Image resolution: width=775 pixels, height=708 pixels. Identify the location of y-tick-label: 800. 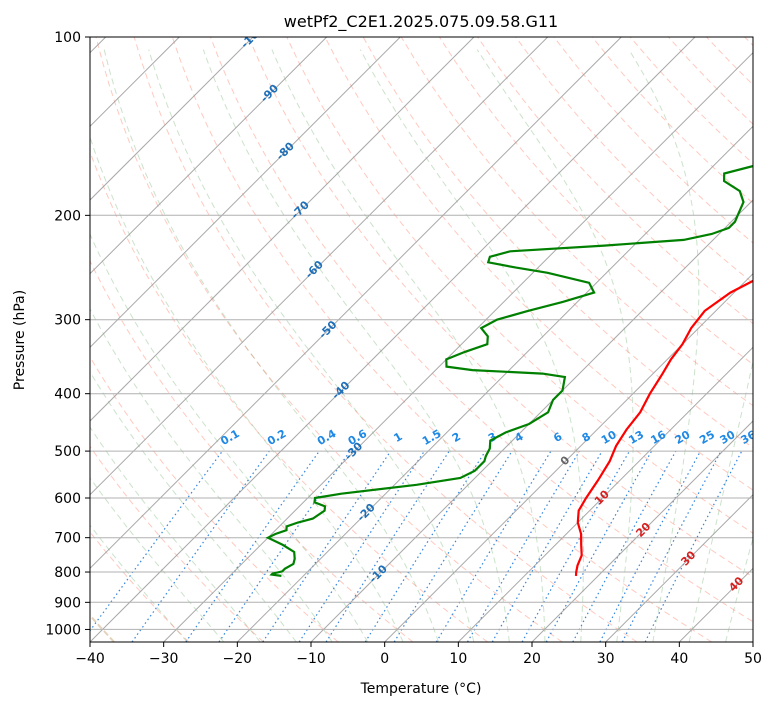
(67, 573).